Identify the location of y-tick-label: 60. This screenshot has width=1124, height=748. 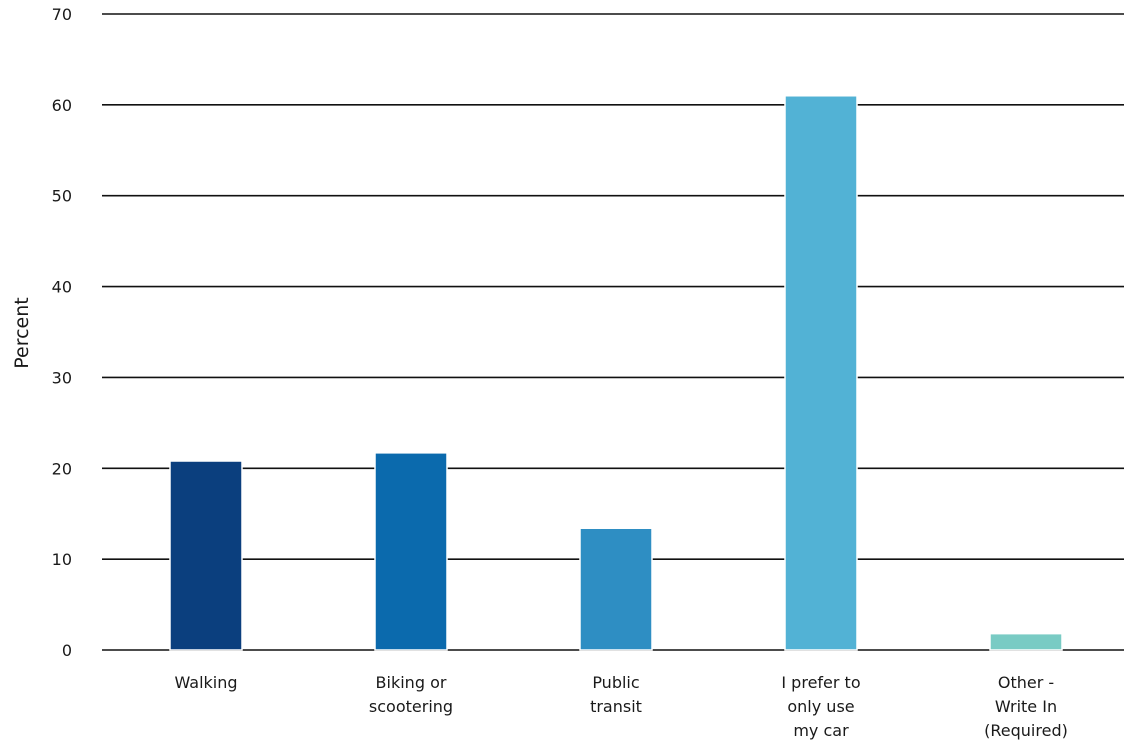
(62, 105).